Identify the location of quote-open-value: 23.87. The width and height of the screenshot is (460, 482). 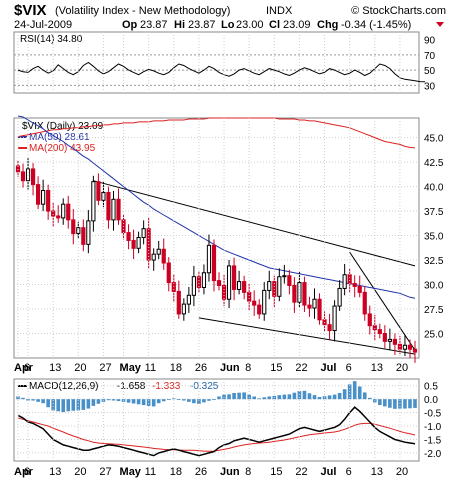
(154, 25).